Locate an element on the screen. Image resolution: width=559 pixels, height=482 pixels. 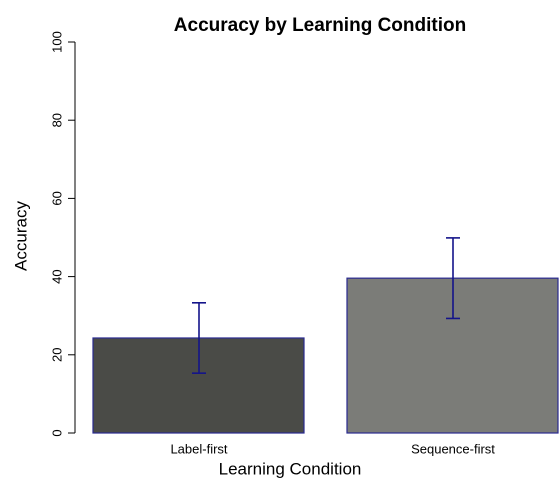
x-tick-label: Sequence-first is located at coordinates (453, 448).